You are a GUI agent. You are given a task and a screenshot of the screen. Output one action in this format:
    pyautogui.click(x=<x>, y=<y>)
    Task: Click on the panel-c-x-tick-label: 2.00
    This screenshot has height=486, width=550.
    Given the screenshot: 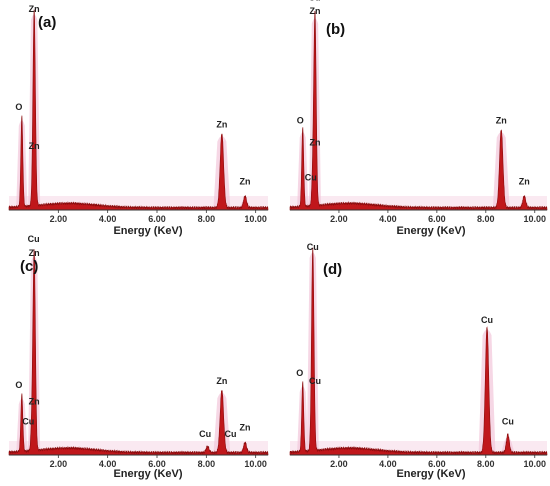 What is the action you would take?
    pyautogui.click(x=59, y=464)
    